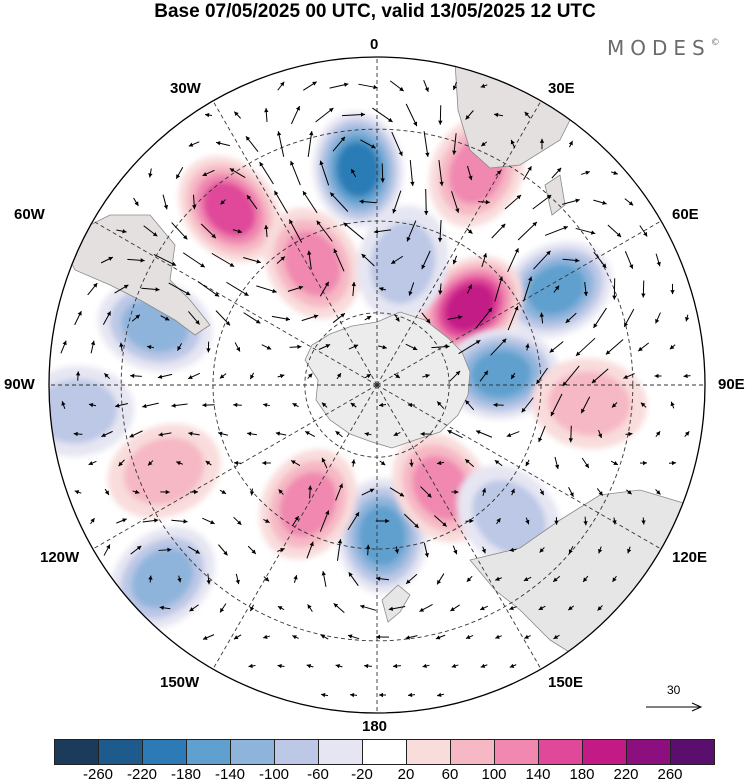  I want to click on new-zealand-landmass, so click(396, 603).